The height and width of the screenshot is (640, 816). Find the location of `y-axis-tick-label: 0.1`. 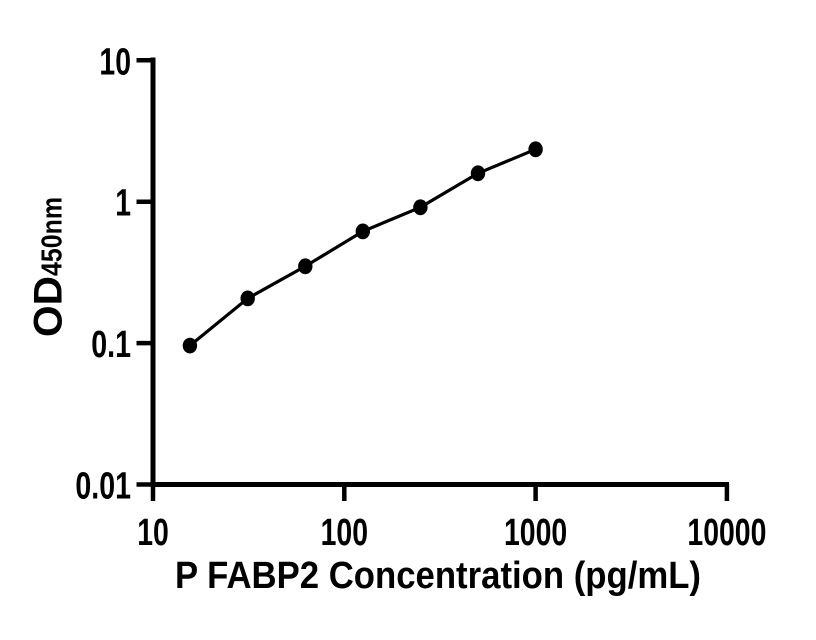

y-axis-tick-label: 0.1 is located at coordinates (111, 345).